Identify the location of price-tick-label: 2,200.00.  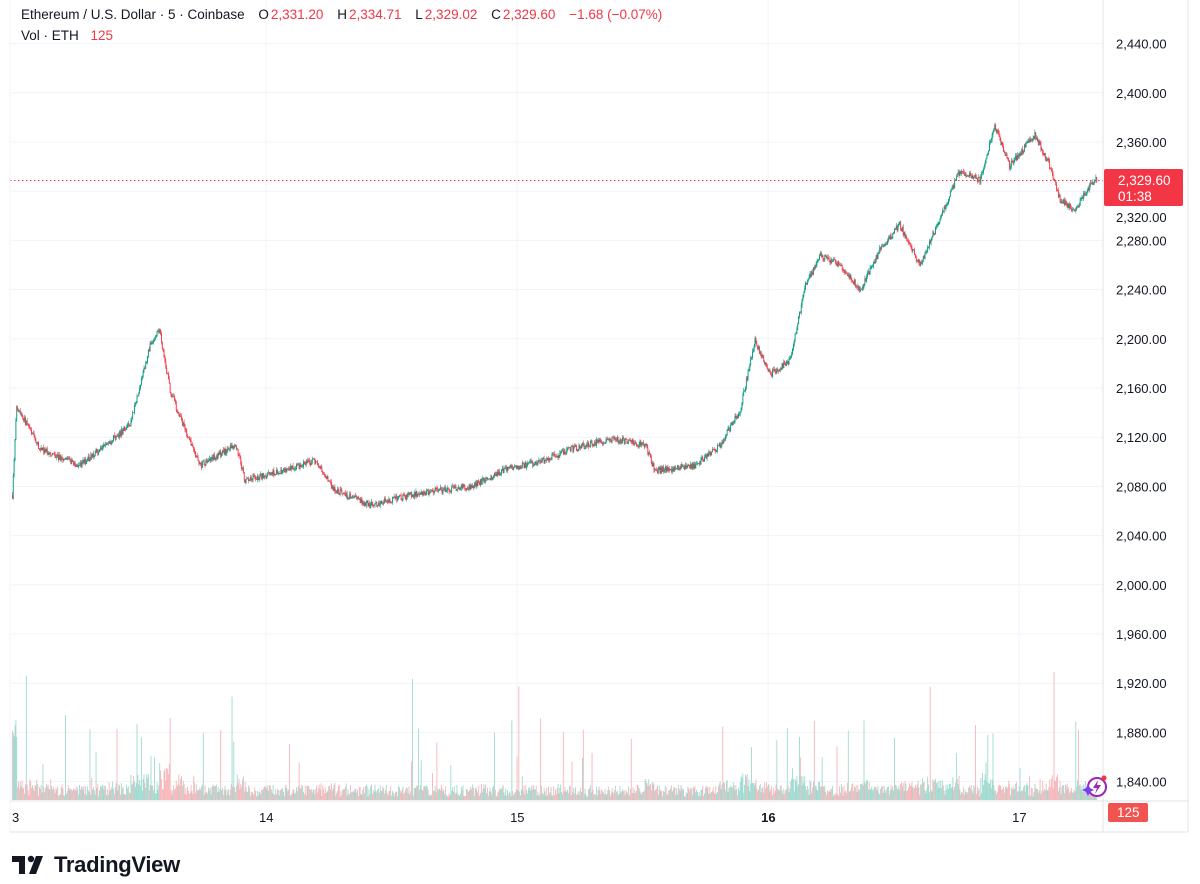
(1141, 339).